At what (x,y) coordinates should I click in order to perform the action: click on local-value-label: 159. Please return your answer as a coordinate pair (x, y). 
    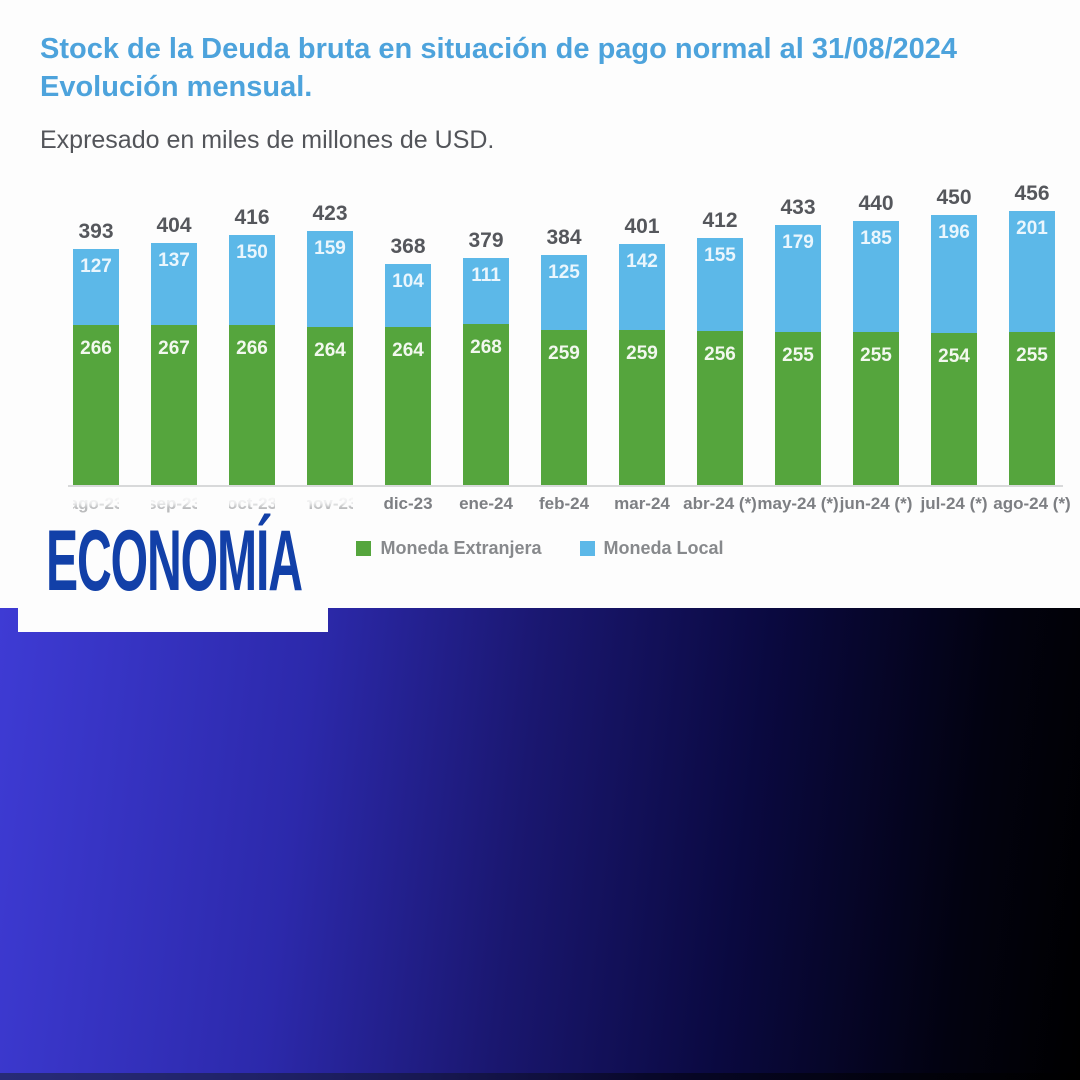
    Looking at the image, I should click on (330, 249).